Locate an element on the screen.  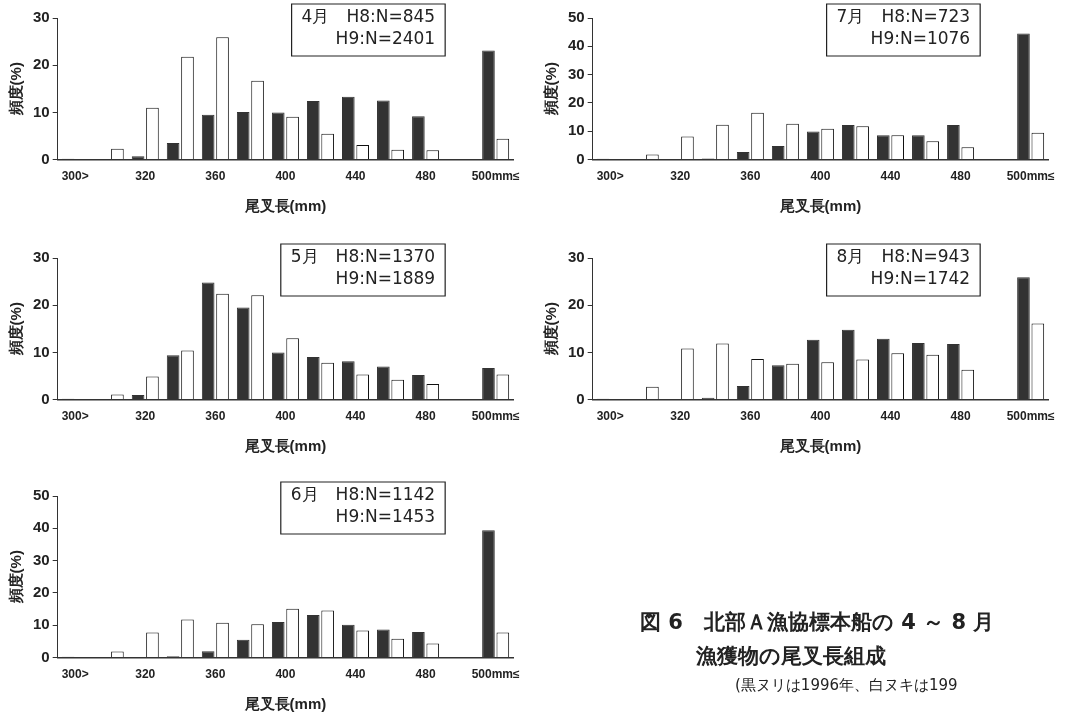
annotation: H9:N=1076 is located at coordinates (920, 37).